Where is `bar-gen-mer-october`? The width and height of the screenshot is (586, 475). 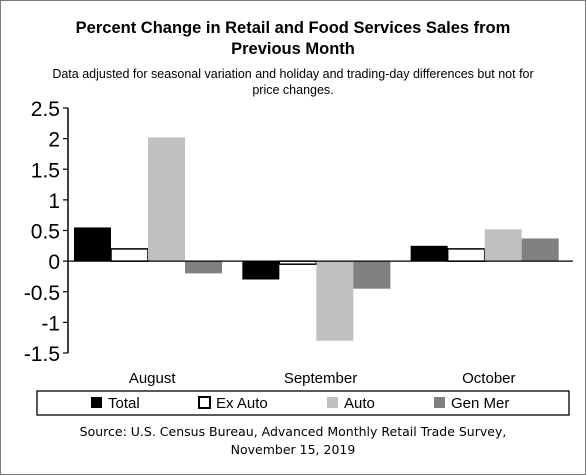 bar-gen-mer-october is located at coordinates (540, 250).